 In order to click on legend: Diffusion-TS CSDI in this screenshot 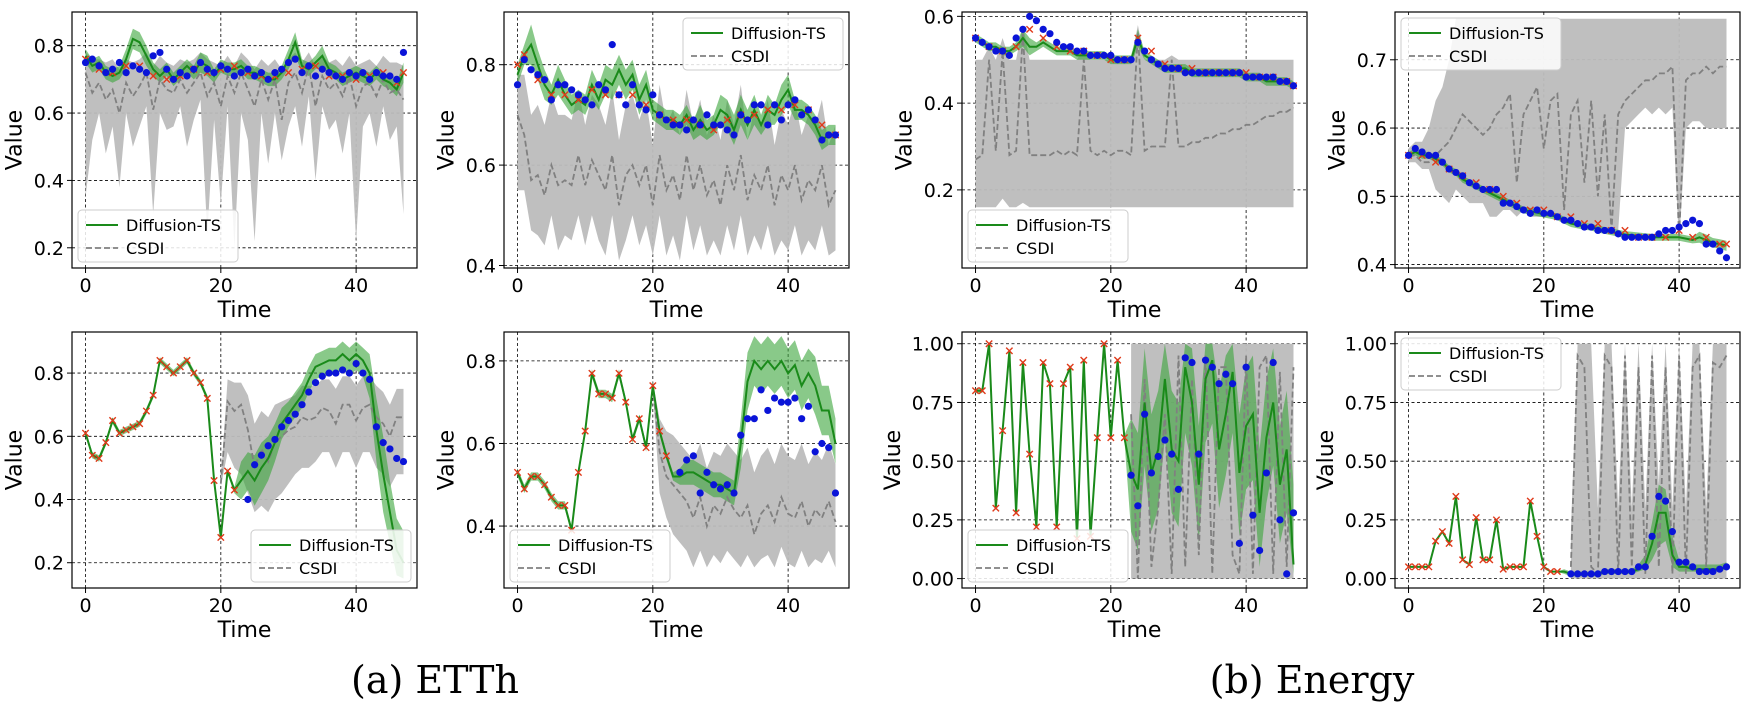, I will do `click(763, 44)`.